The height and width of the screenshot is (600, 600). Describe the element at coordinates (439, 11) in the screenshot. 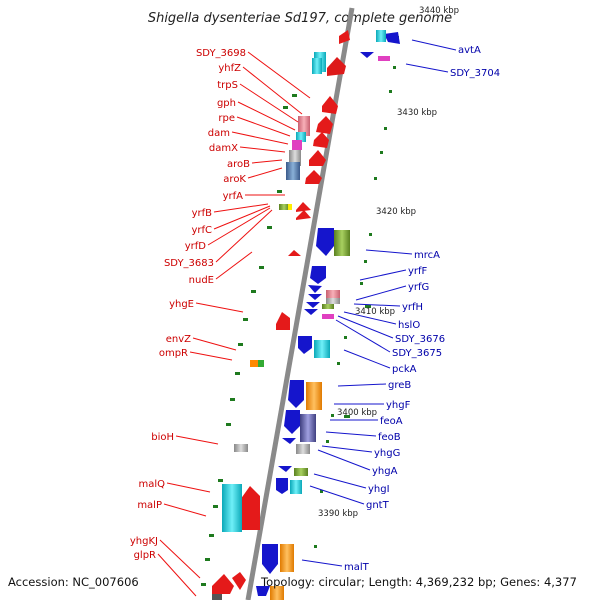

I see `scale-tick: 3440 kbp` at that location.